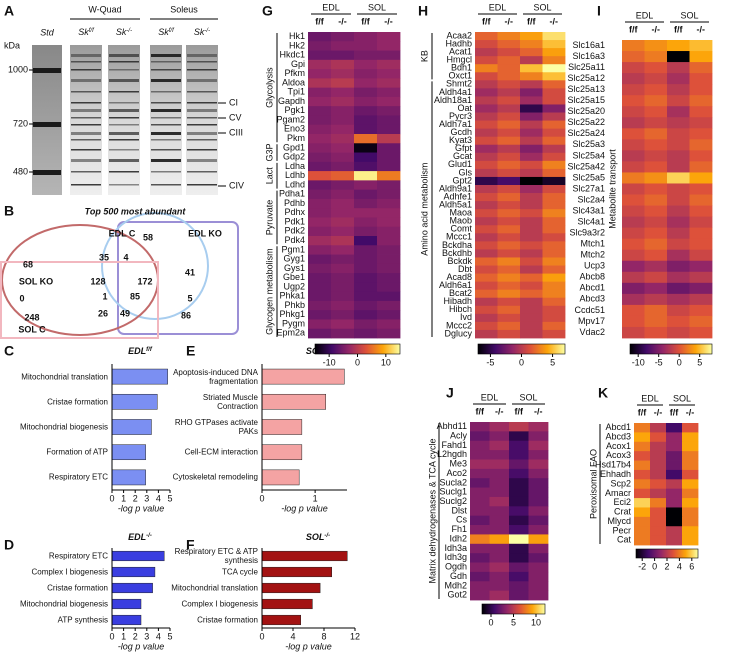 The height and width of the screenshot is (653, 740). I want to click on colorbar-tick-label: 0, so click(654, 566).